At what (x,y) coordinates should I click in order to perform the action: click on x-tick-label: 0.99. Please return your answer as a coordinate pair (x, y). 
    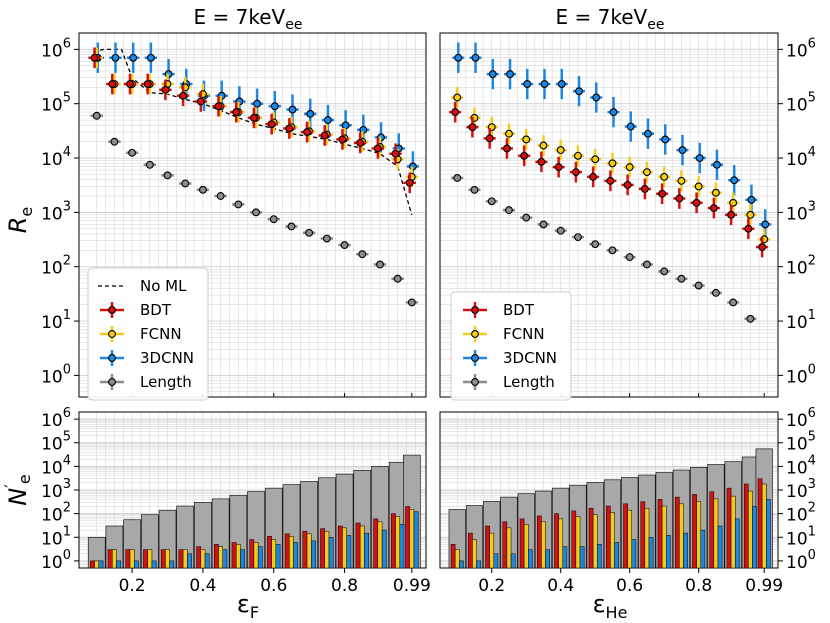
    Looking at the image, I should click on (764, 586).